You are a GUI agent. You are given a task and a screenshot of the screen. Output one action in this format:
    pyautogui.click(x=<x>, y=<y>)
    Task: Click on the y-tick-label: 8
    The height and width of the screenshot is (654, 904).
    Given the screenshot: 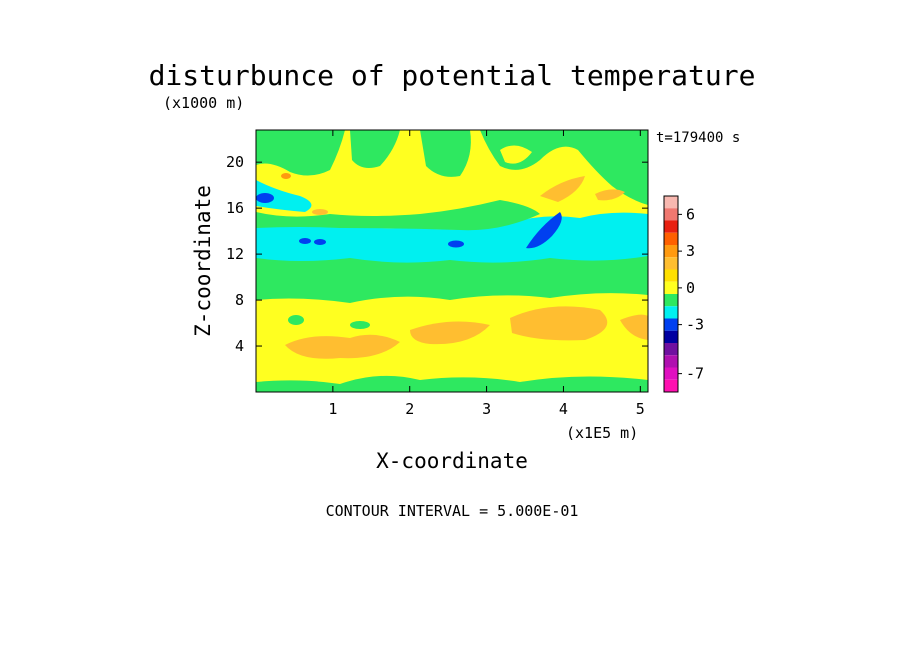 What is the action you would take?
    pyautogui.click(x=239, y=300)
    